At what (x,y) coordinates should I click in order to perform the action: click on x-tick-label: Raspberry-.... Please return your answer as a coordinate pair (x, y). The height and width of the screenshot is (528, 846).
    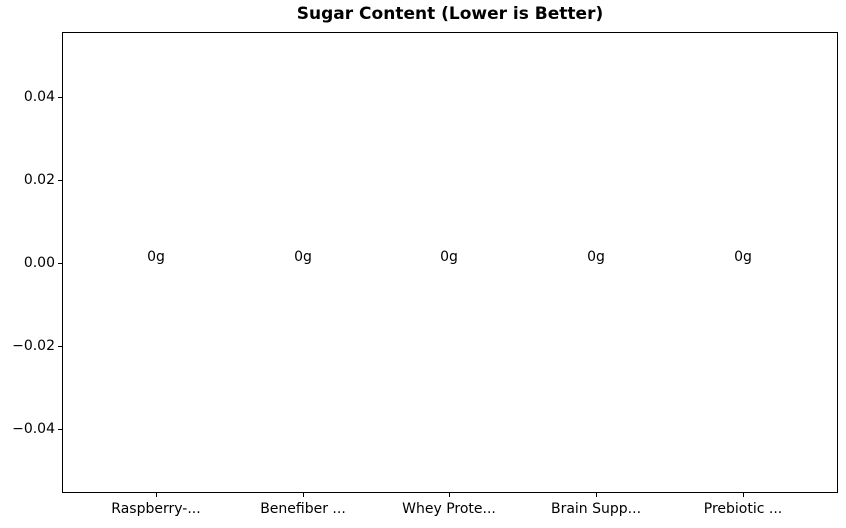
    Looking at the image, I should click on (156, 509).